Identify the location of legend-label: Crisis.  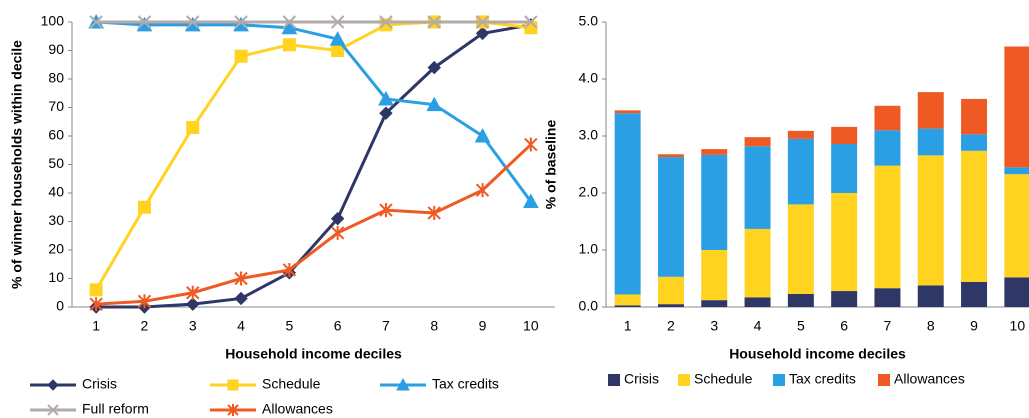
(99, 384).